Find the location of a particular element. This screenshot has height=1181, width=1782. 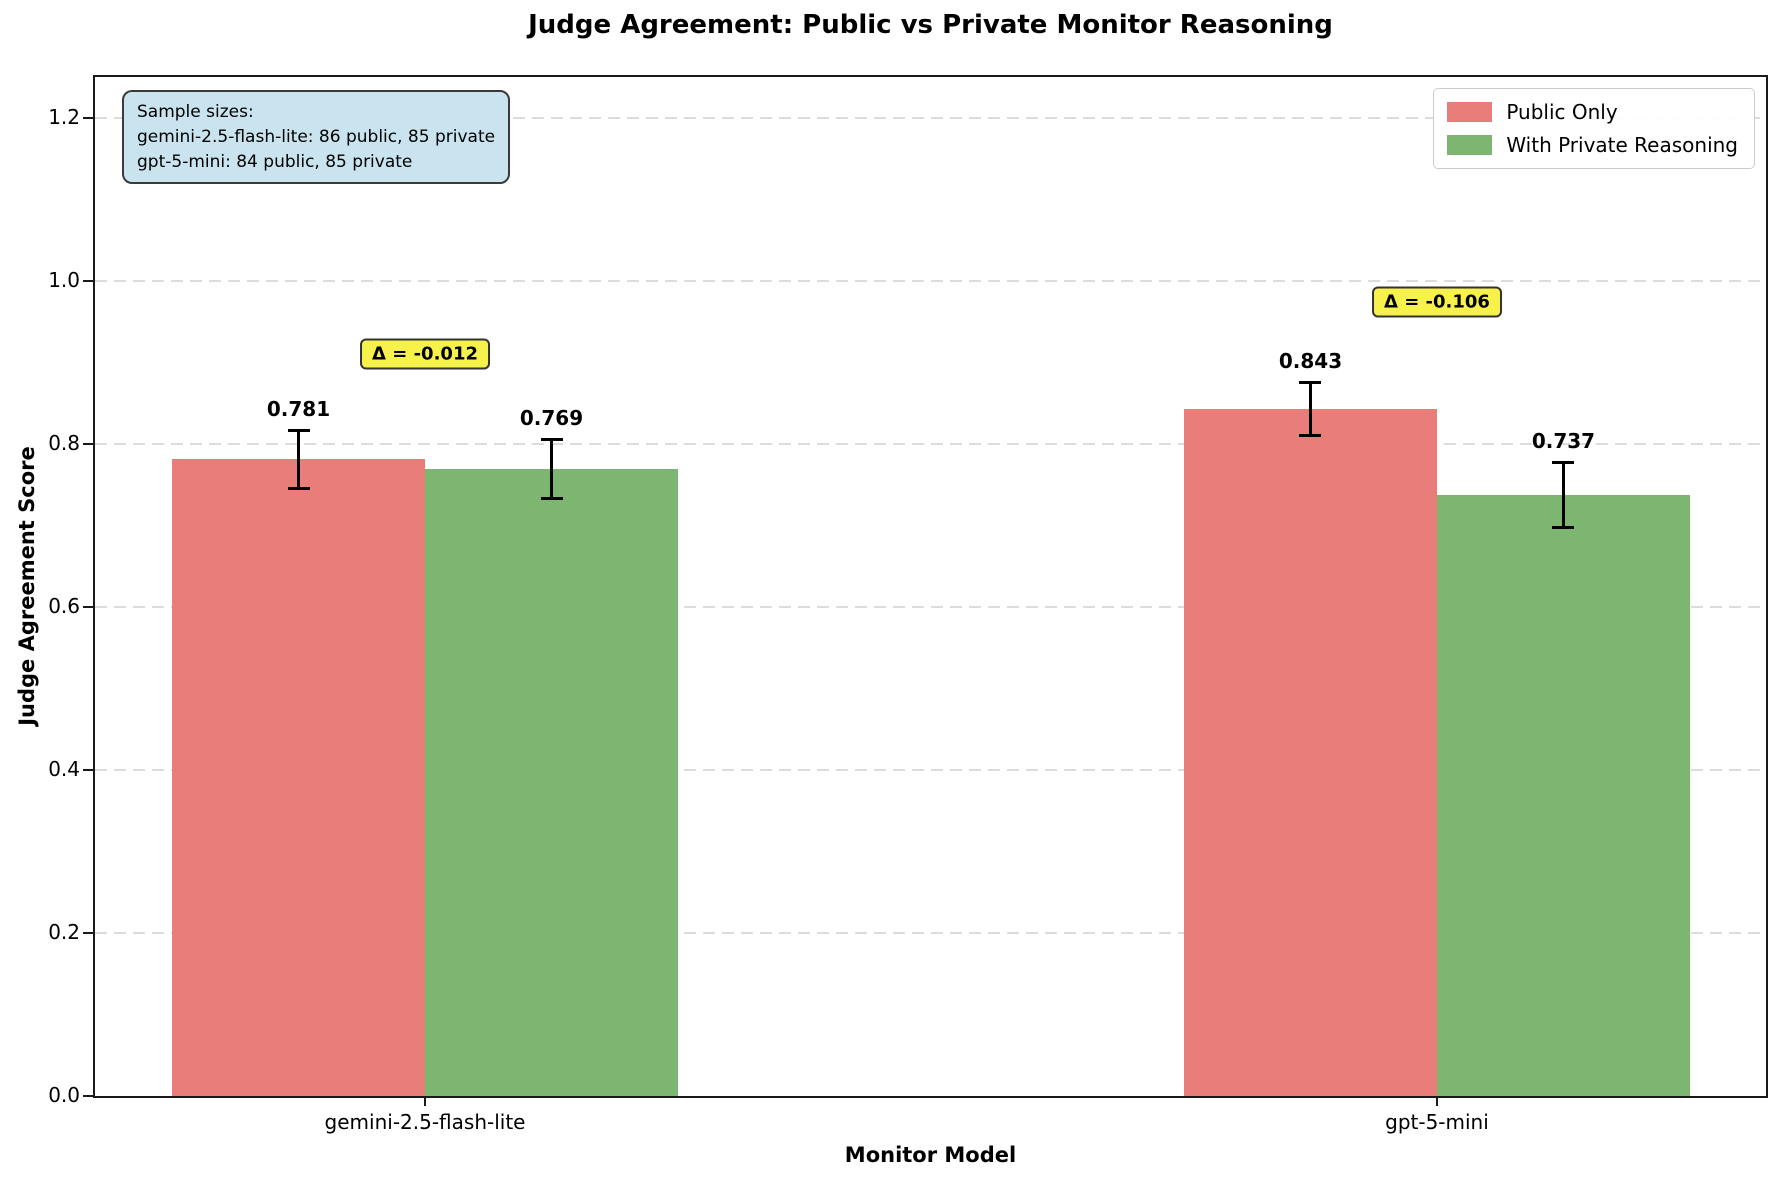

legend-item-with-private-reasoning: With Private Reasoning is located at coordinates (1592, 145).